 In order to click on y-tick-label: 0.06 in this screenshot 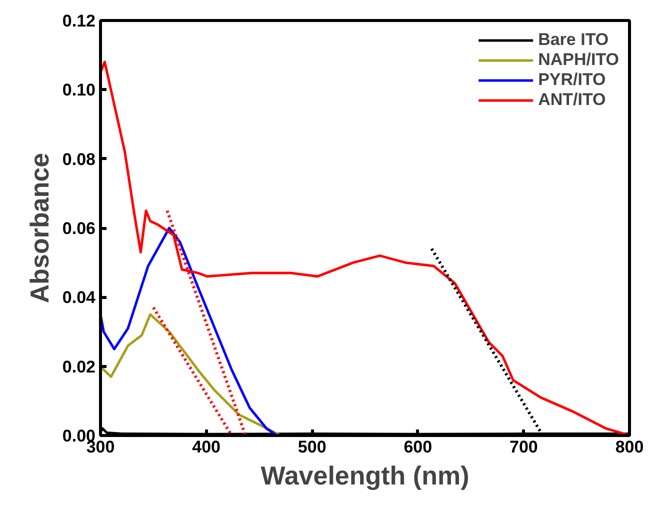, I will do `click(79, 228)`.